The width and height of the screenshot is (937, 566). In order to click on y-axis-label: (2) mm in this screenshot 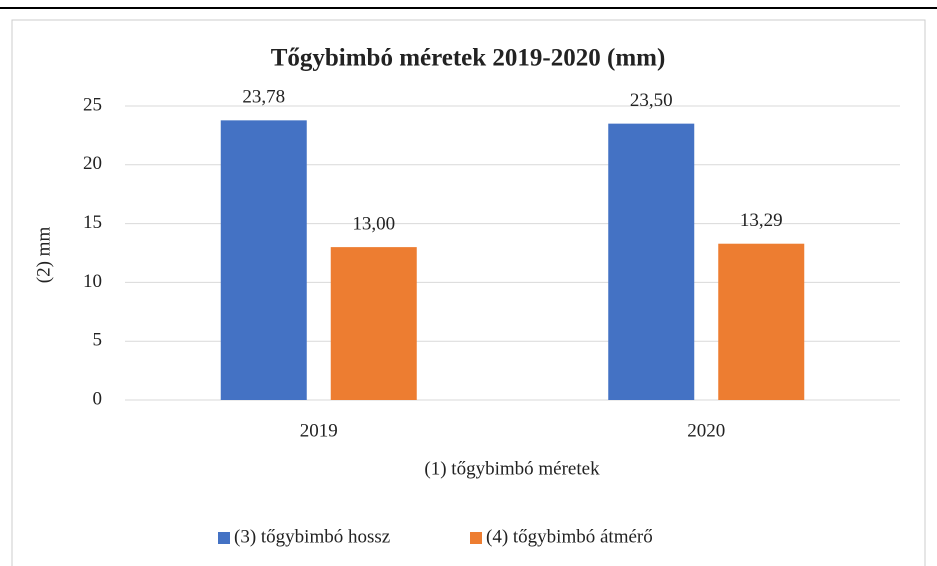, I will do `click(43, 255)`.